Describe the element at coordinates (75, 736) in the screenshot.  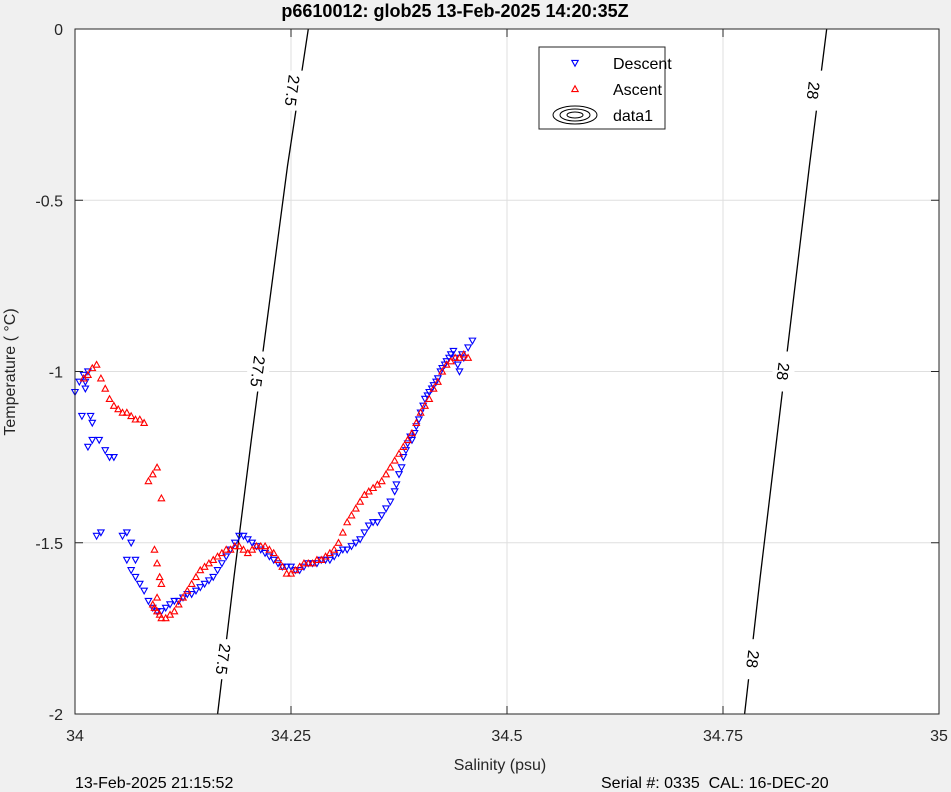
I see `x-tick-label-0: 34` at that location.